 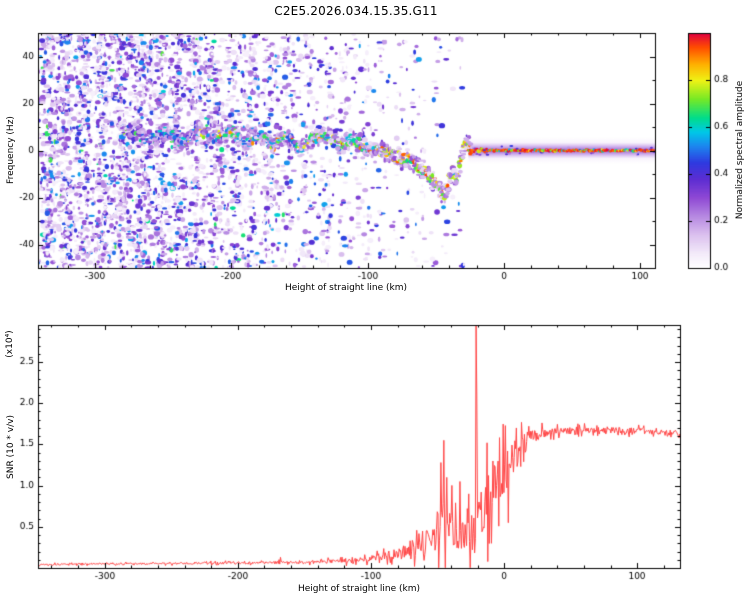 What do you see at coordinates (10, 344) in the screenshot?
I see `snr-scale-label: (x10⁴)` at bounding box center [10, 344].